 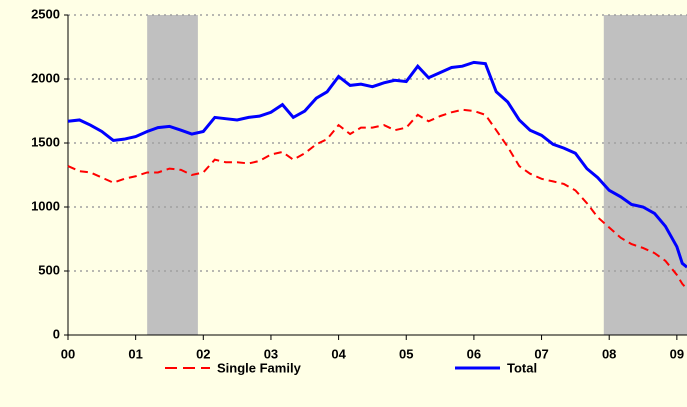 What do you see at coordinates (609, 353) in the screenshot?
I see `x-tick-label: 08` at bounding box center [609, 353].